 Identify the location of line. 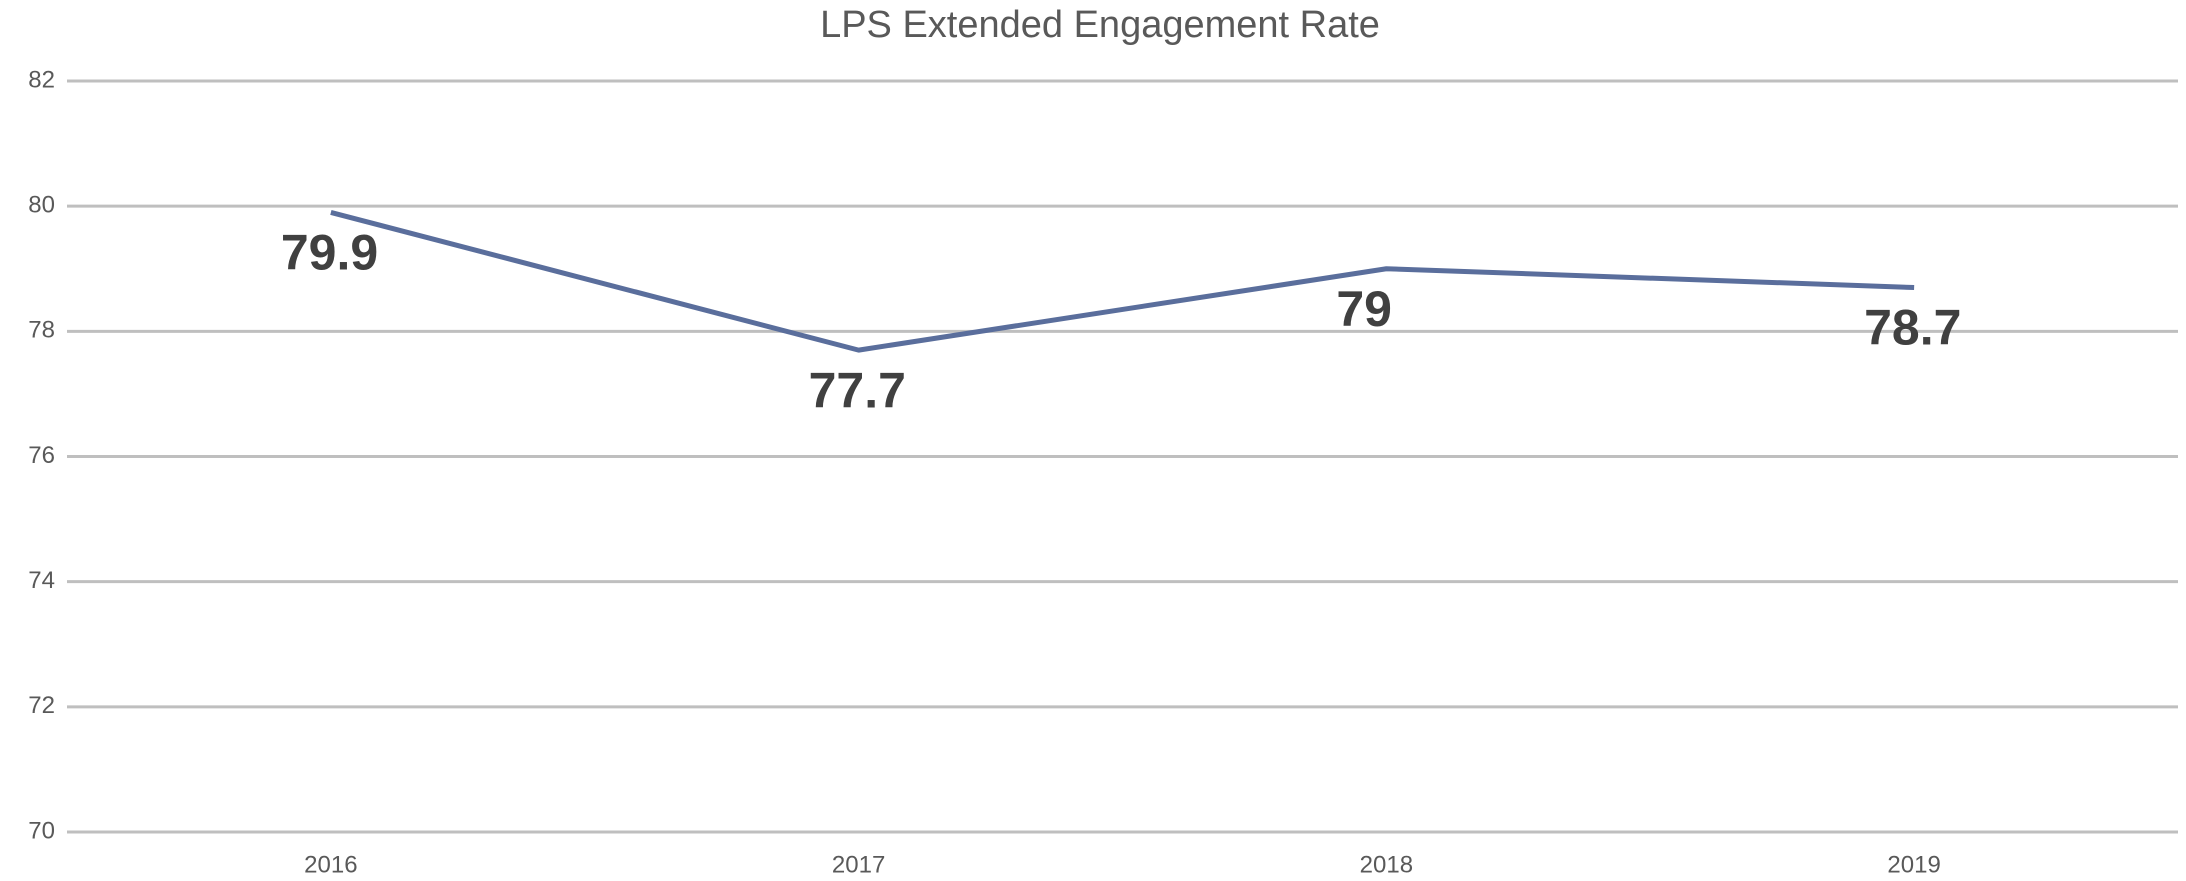
(1122, 281).